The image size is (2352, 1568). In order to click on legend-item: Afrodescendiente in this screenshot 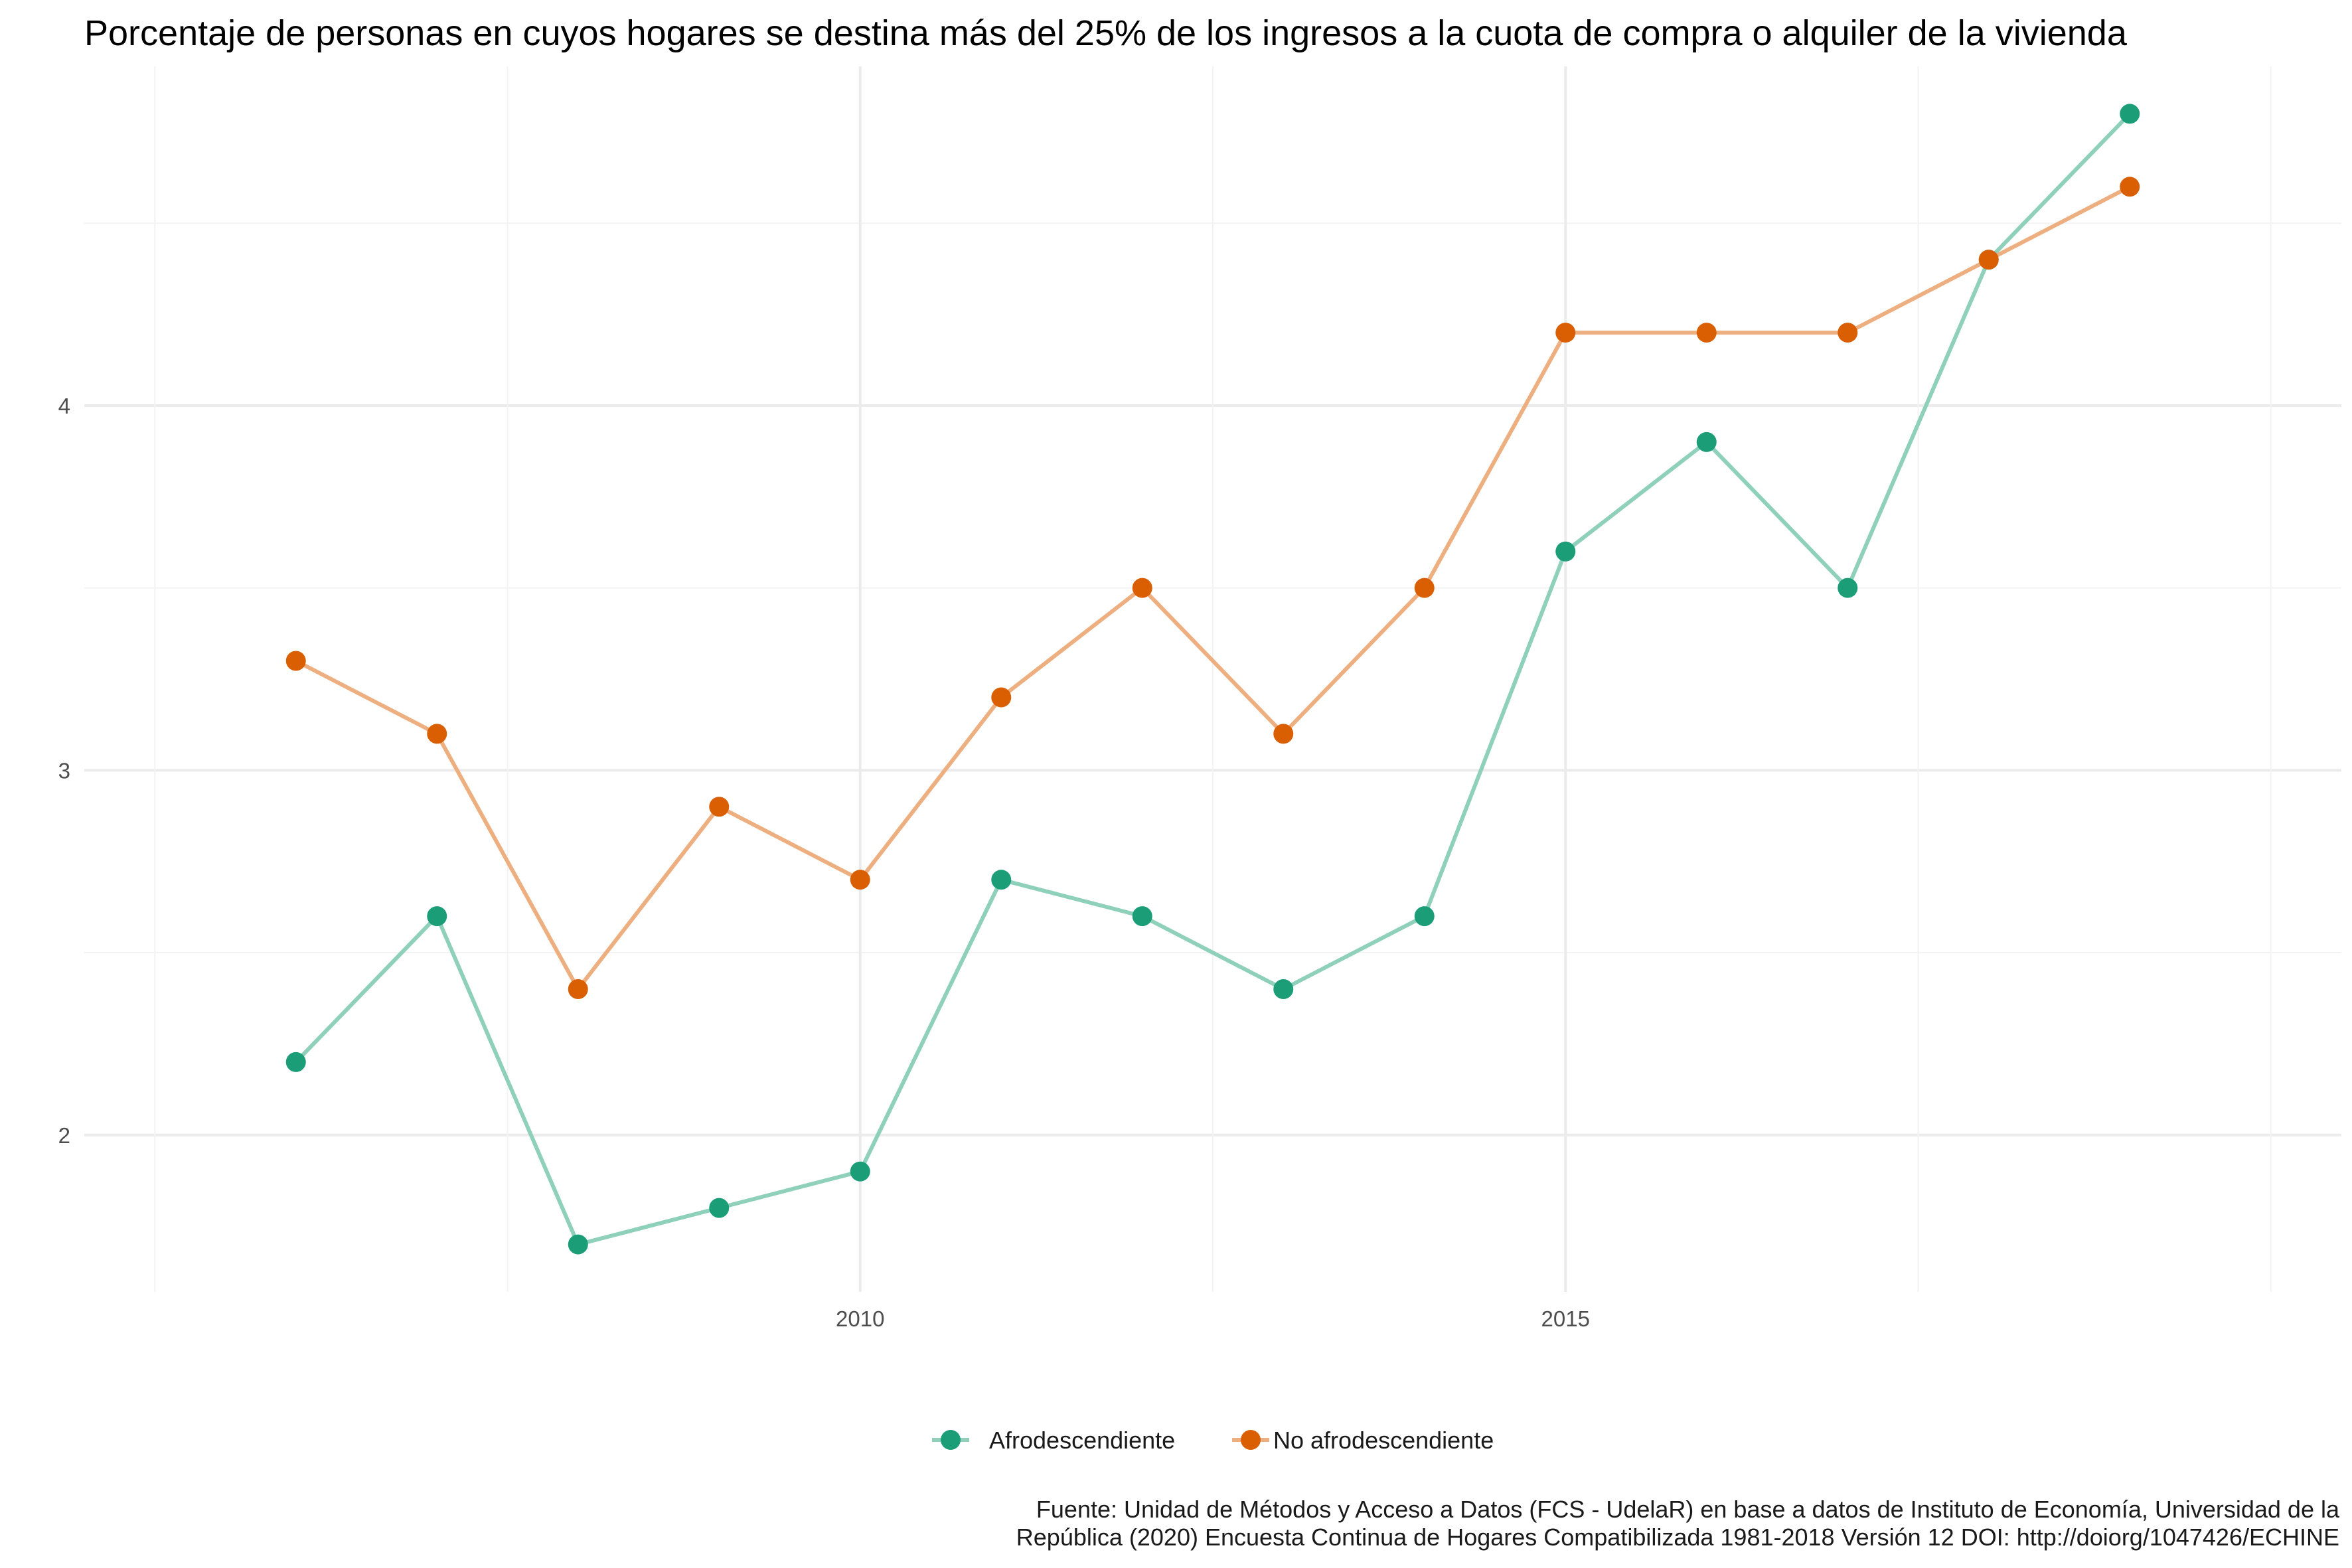, I will do `click(1053, 1441)`.